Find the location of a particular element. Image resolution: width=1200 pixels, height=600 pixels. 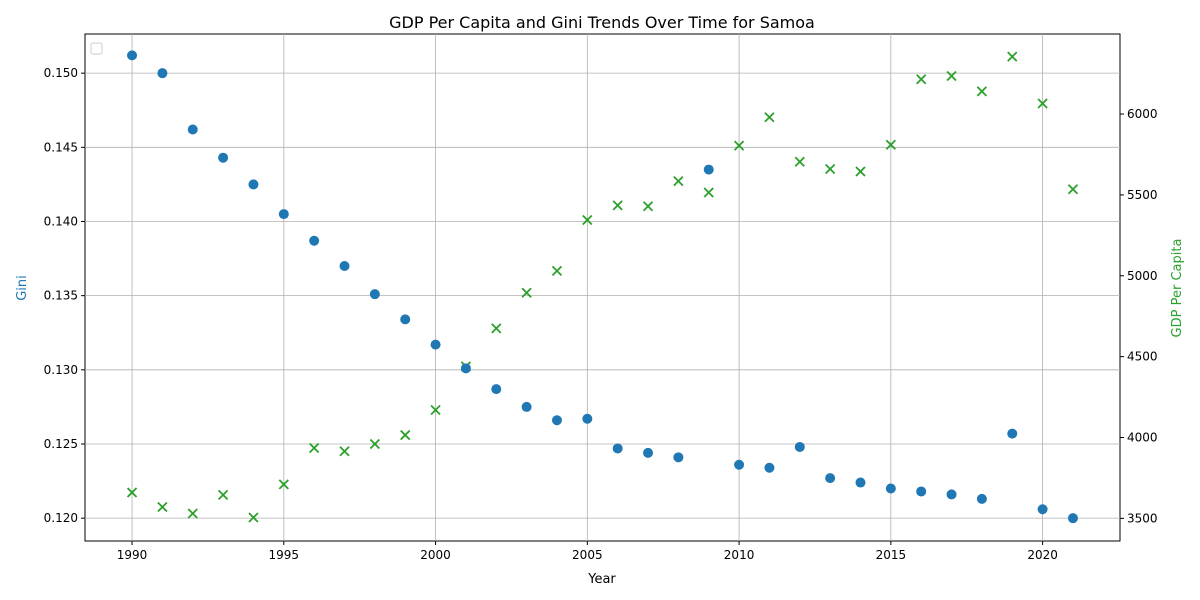

y-left-tick-label: 0.125 is located at coordinates (61, 444).